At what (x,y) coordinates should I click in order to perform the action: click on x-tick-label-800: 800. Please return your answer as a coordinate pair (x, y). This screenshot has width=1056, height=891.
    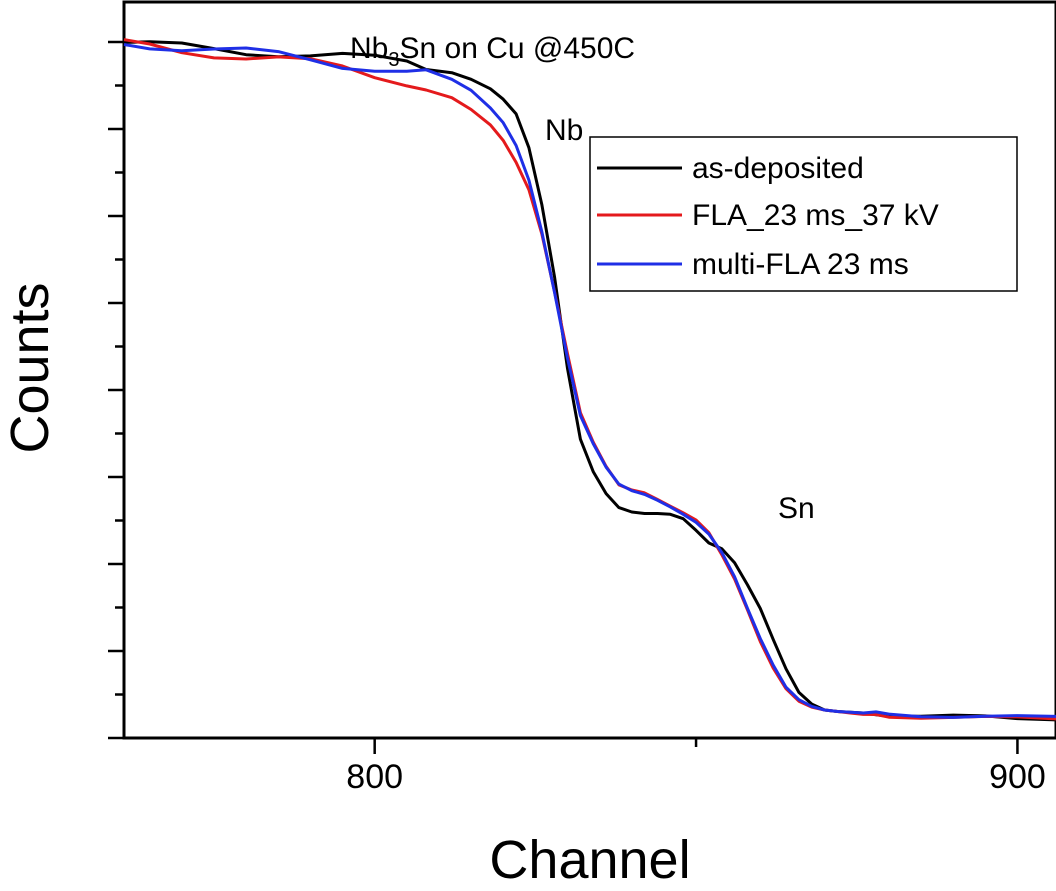
    Looking at the image, I should click on (374, 777).